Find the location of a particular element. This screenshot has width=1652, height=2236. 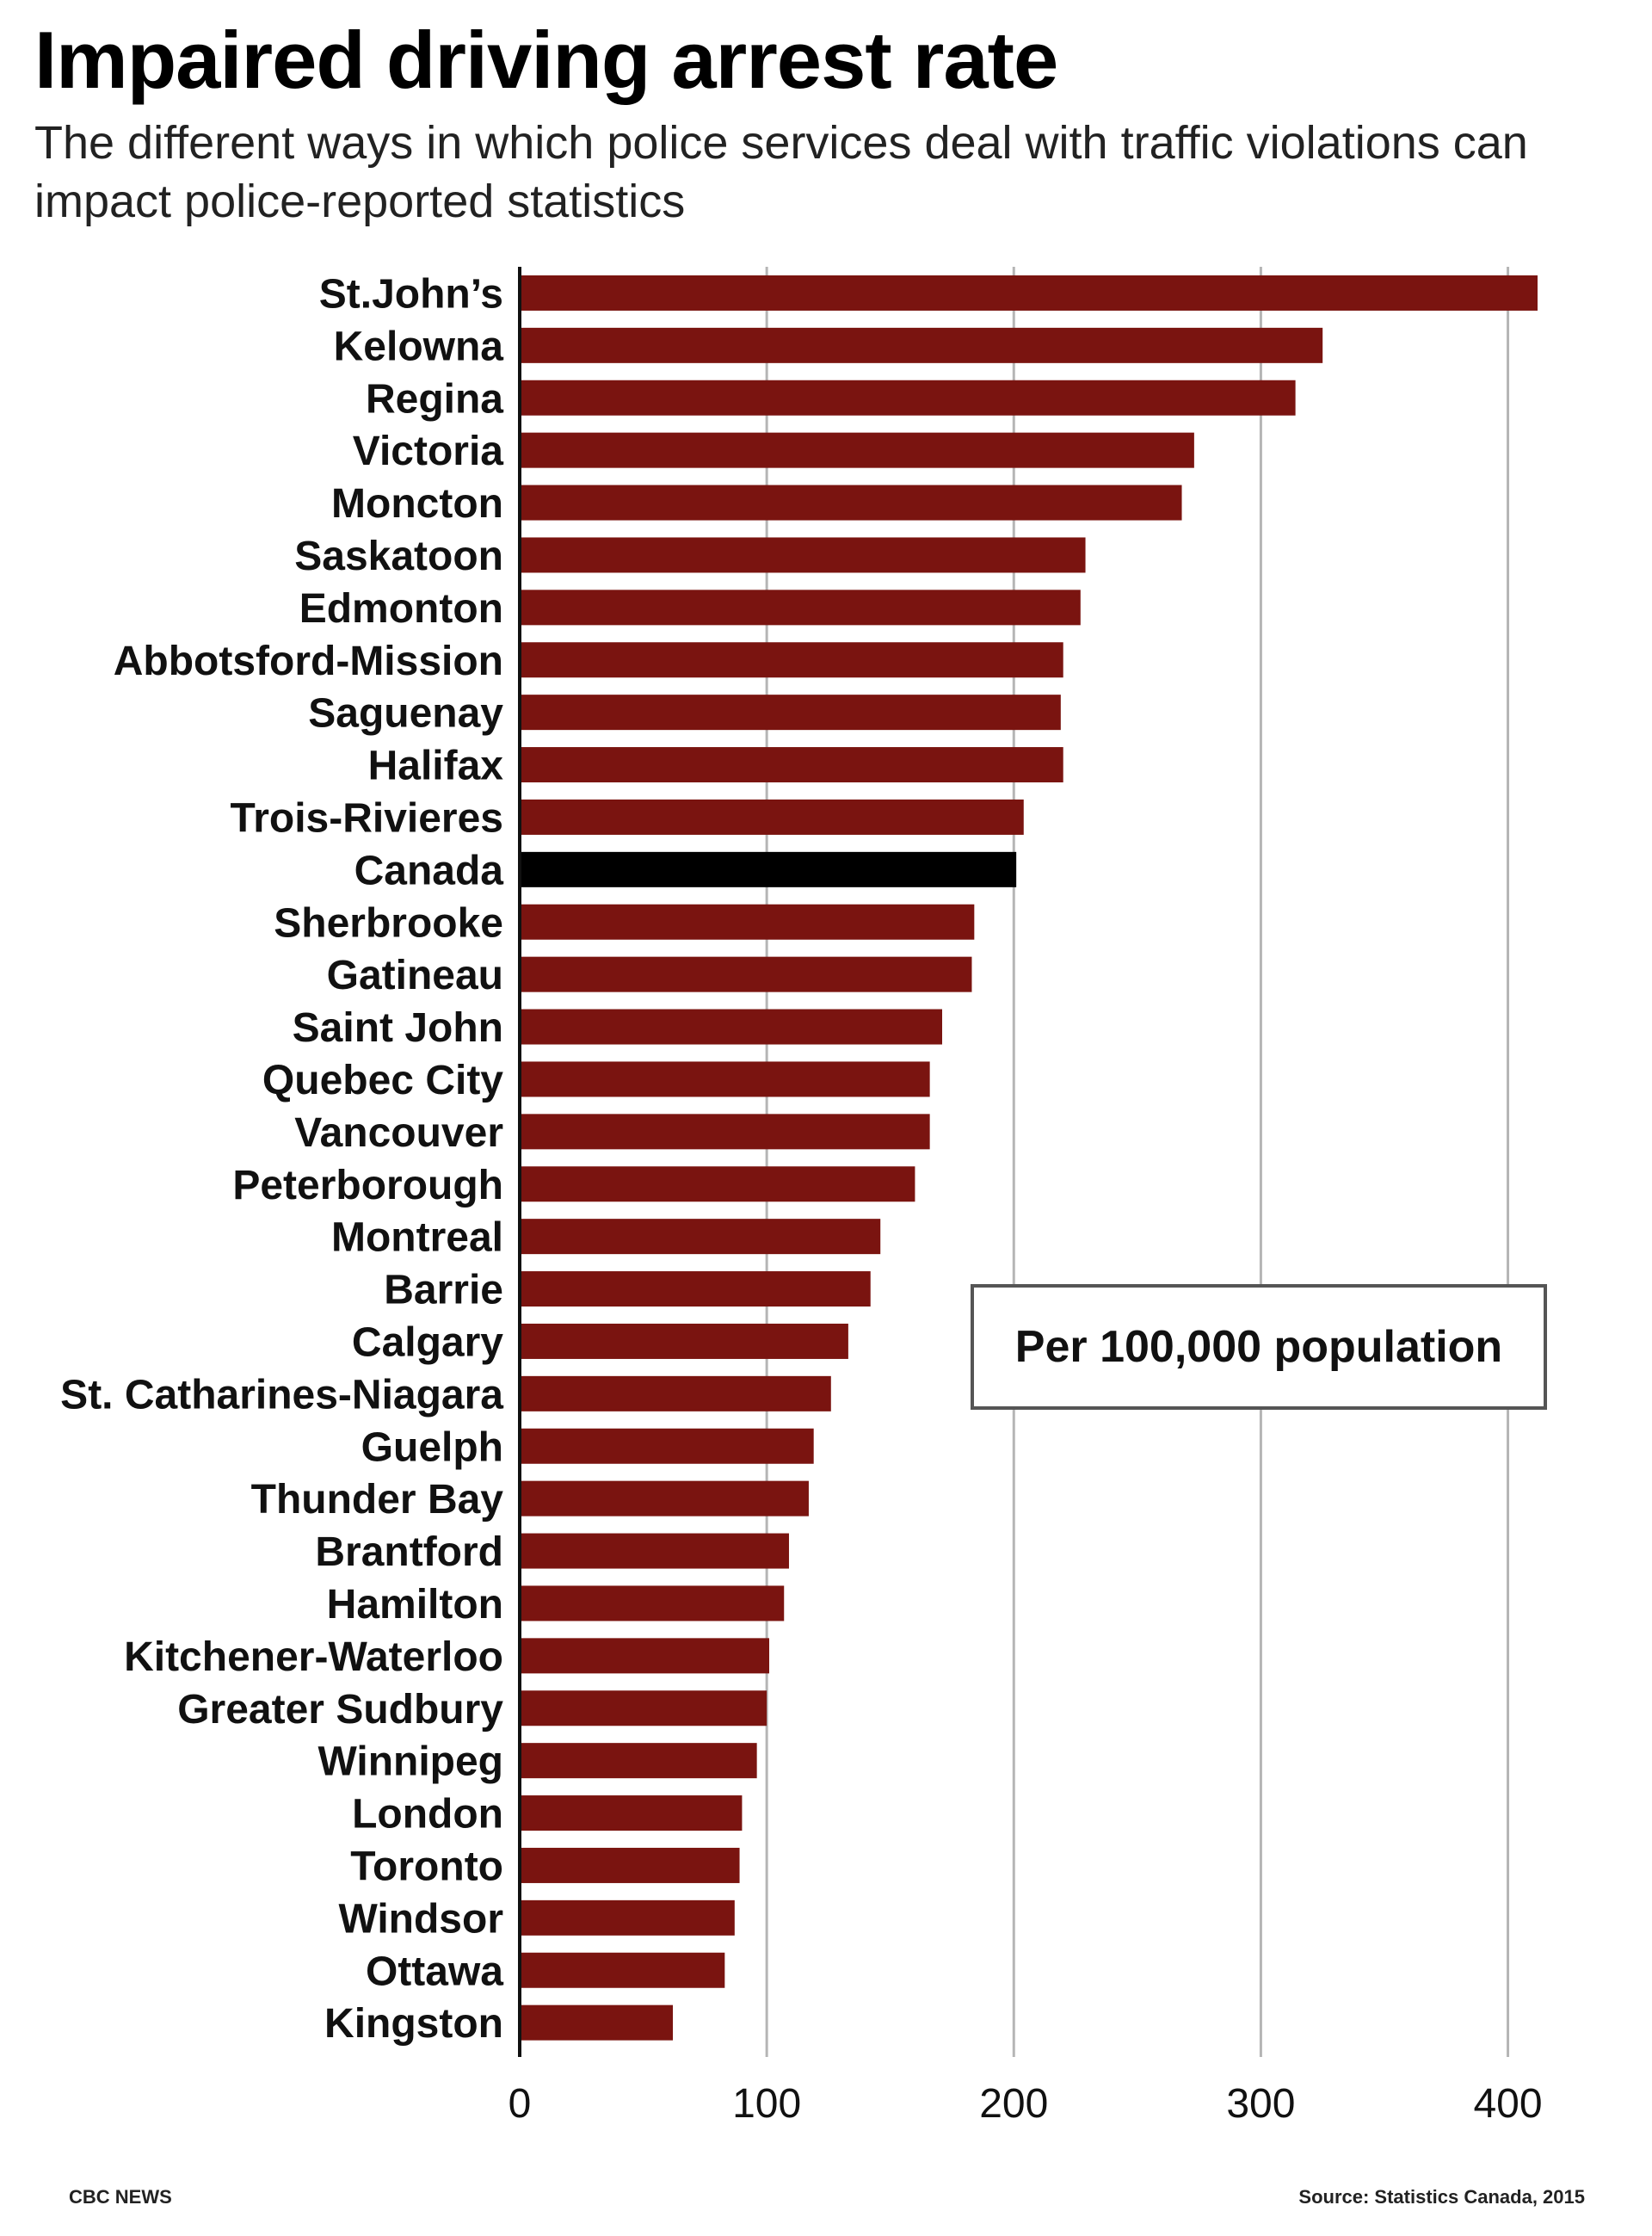

category-label: St.John’s is located at coordinates (411, 294).